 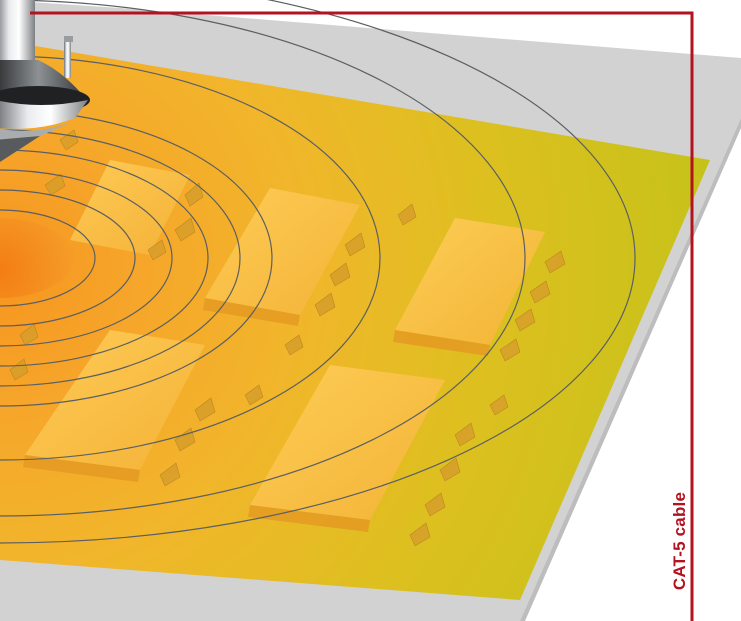 I want to click on cable-label: CAT-5 cable, so click(x=679, y=540).